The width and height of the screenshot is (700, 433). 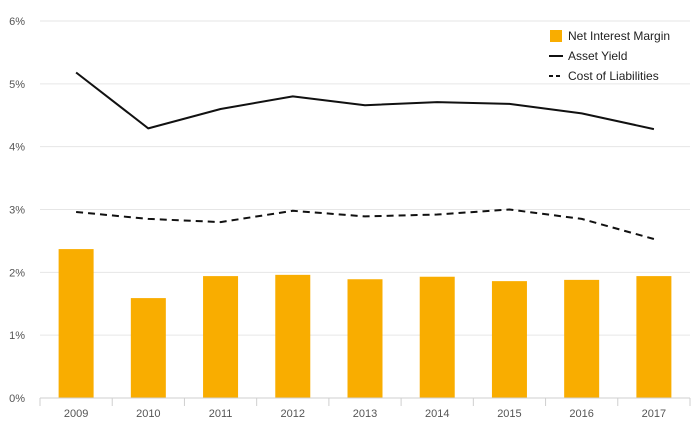 What do you see at coordinates (556, 36) in the screenshot?
I see `legend-swatch` at bounding box center [556, 36].